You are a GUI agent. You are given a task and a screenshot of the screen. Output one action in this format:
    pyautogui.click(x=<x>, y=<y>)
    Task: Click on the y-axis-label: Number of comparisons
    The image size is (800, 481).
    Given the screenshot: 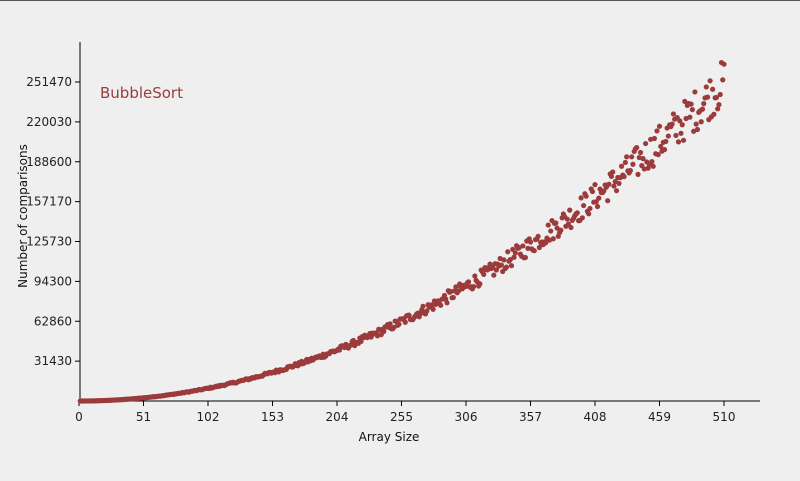 What is the action you would take?
    pyautogui.click(x=23, y=216)
    